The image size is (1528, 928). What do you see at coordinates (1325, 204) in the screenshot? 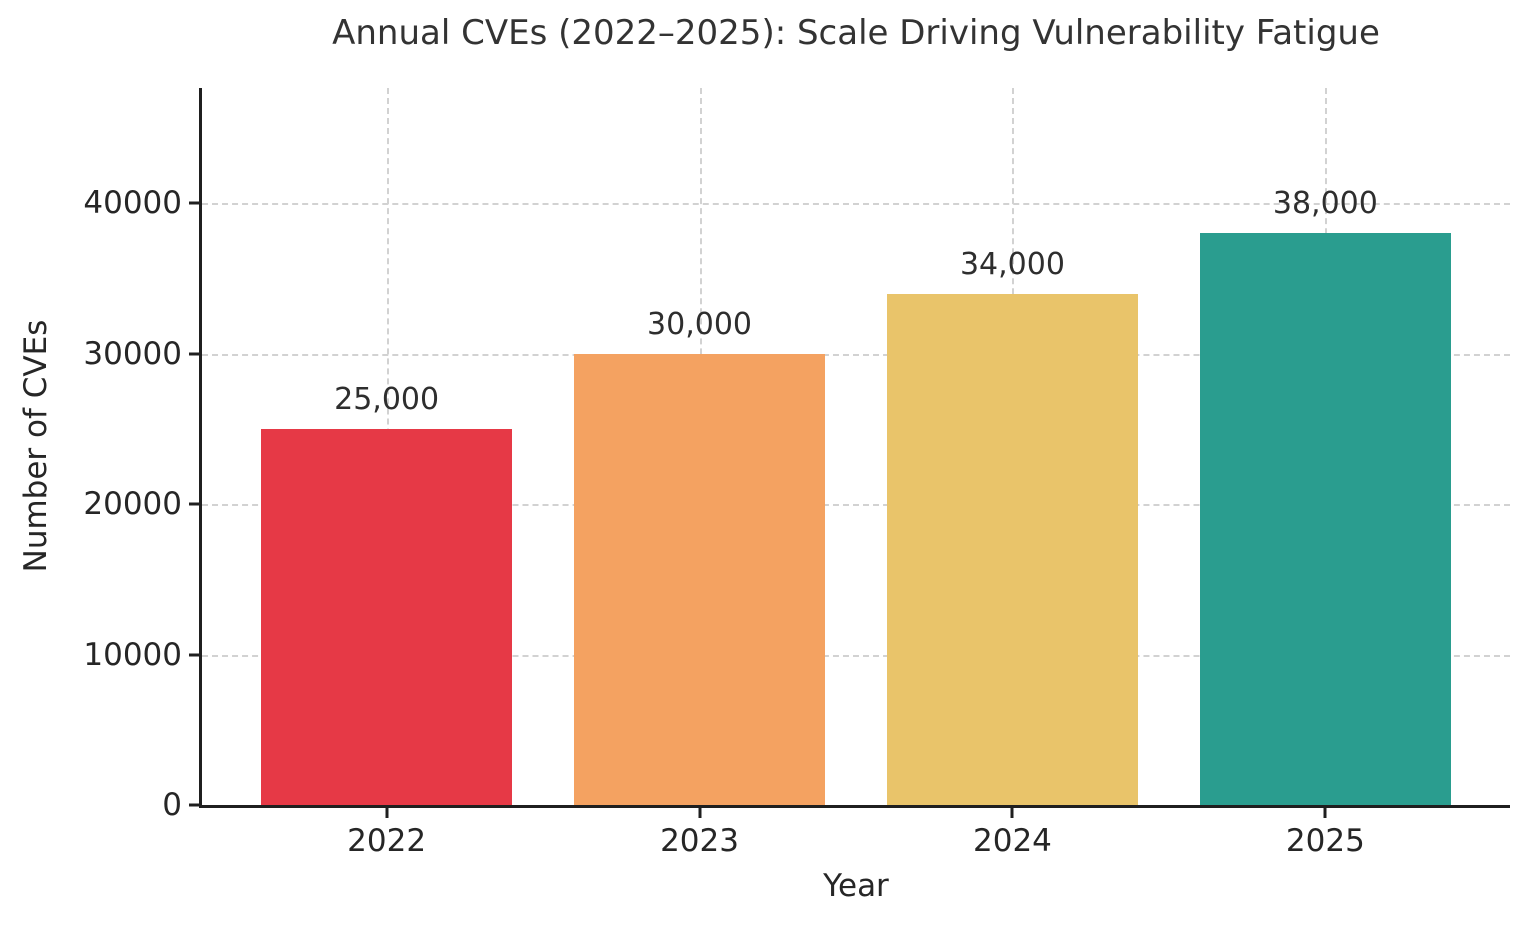
I see `bar-value-label-2025: 38,000` at bounding box center [1325, 204].